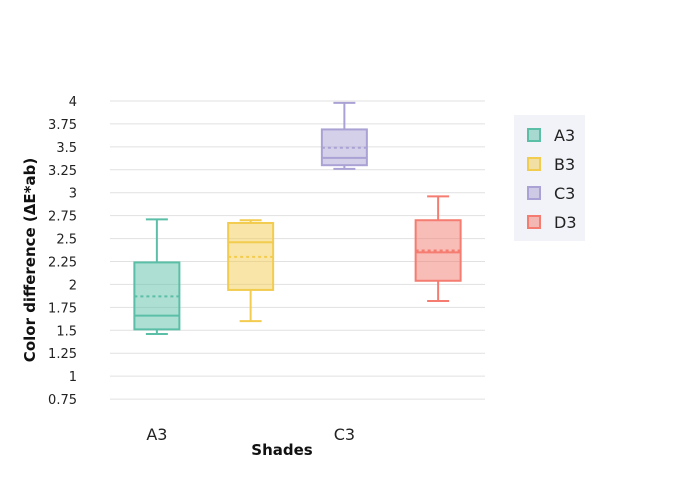 The height and width of the screenshot is (500, 700). I want to click on legend-background, so click(549, 178).